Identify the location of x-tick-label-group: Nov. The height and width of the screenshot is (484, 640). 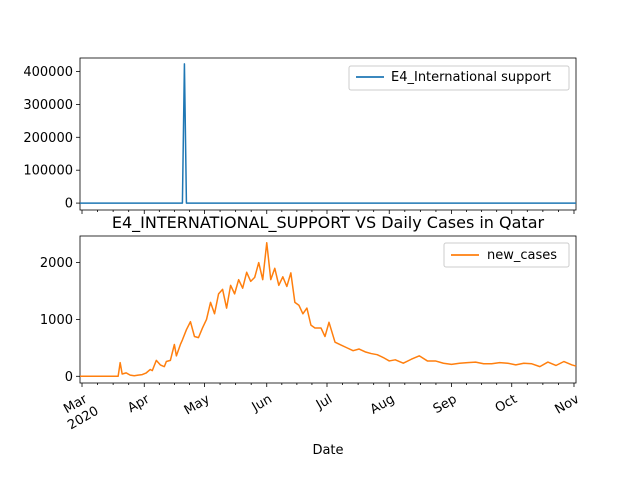
(568, 405).